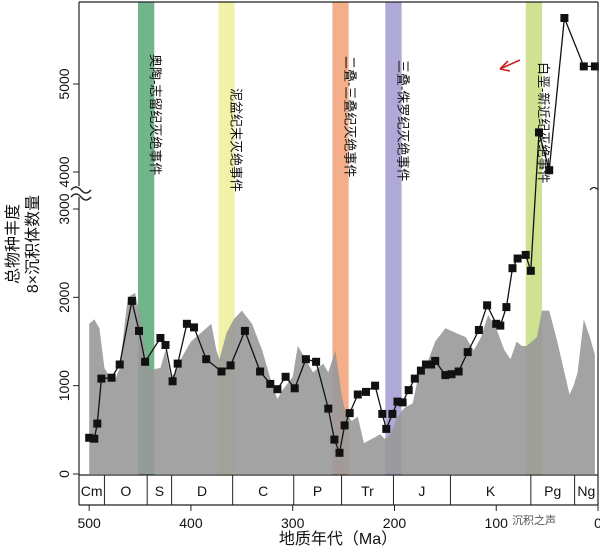 This screenshot has width=600, height=547. I want to click on watermark: 沉积之声, so click(534, 520).